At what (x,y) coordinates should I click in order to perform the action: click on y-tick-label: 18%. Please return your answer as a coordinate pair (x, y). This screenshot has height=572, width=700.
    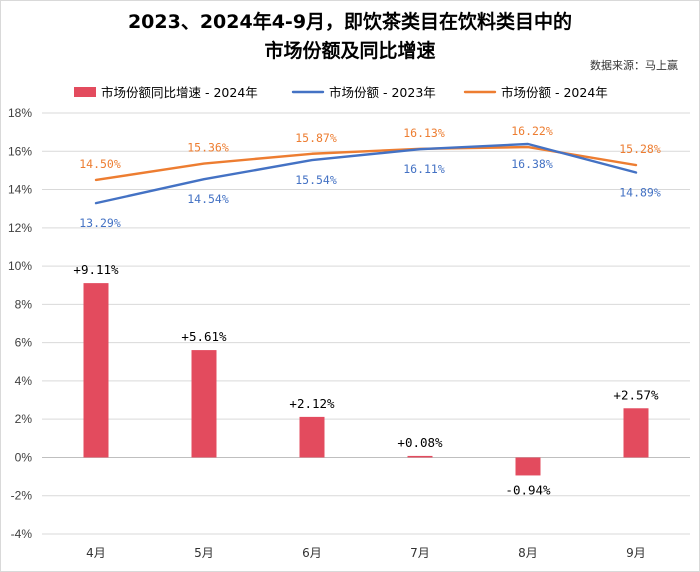
    Looking at the image, I should click on (20, 113).